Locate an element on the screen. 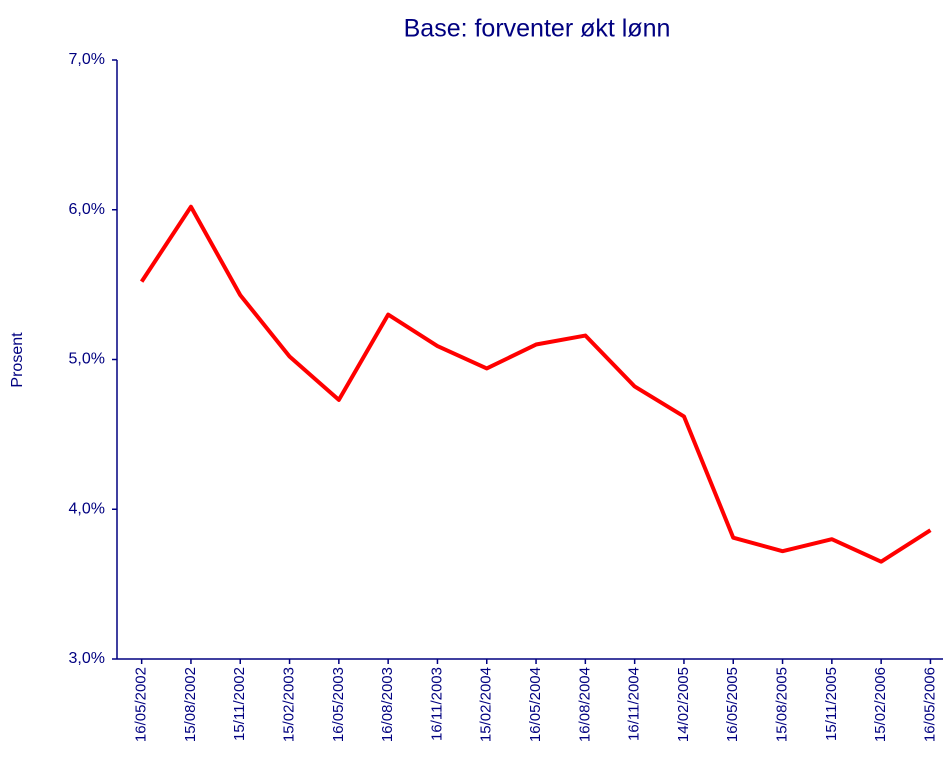 The height and width of the screenshot is (758, 943). x-tick-label: 16/05/2003 is located at coordinates (338, 704).